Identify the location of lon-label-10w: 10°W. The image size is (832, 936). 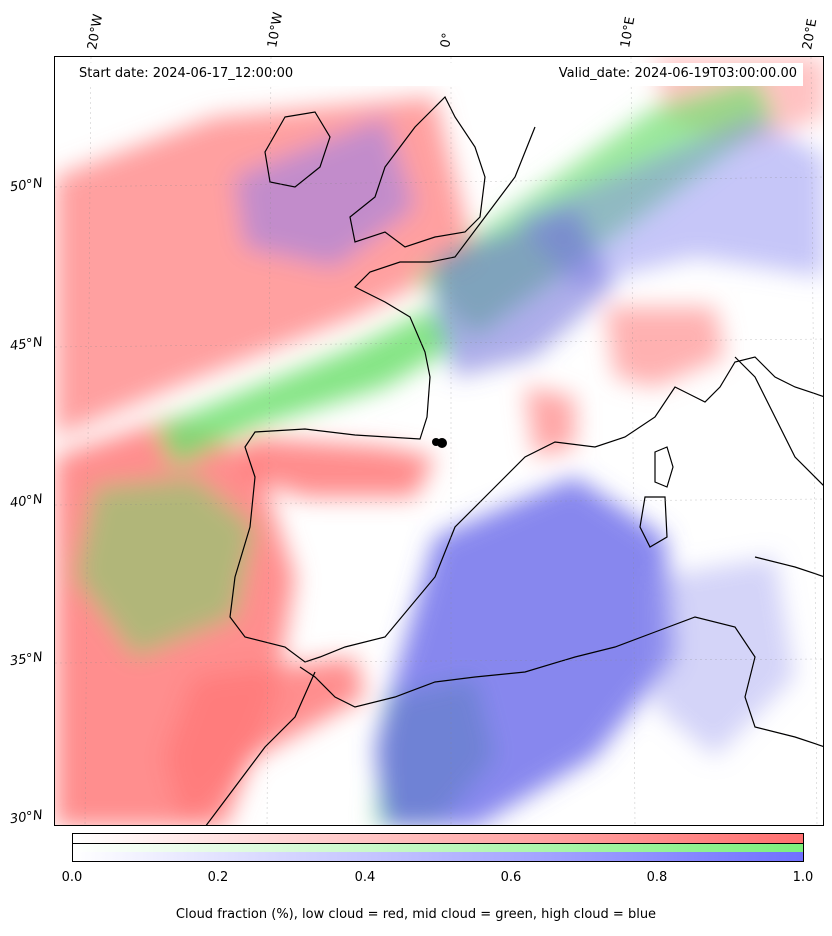
(276, 30).